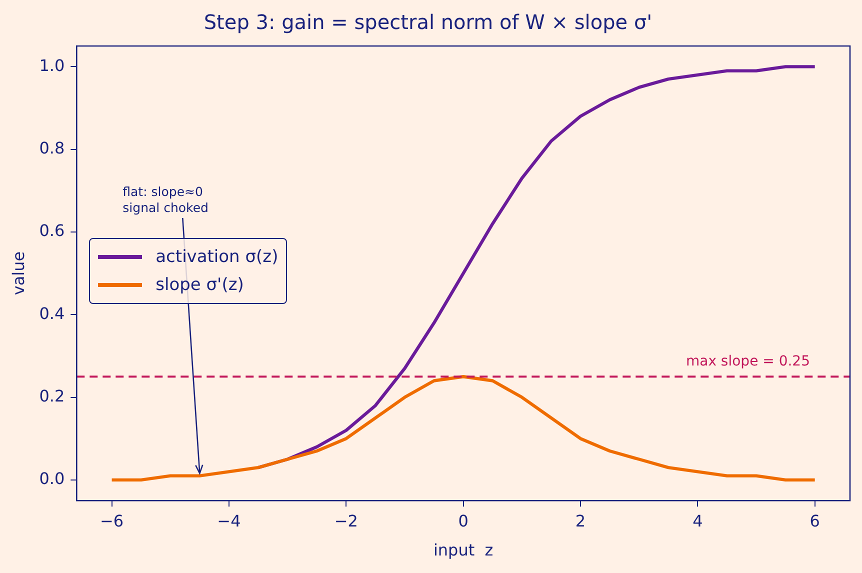 The width and height of the screenshot is (862, 573). What do you see at coordinates (52, 65) in the screenshot?
I see `y-tick-label: 1.0` at bounding box center [52, 65].